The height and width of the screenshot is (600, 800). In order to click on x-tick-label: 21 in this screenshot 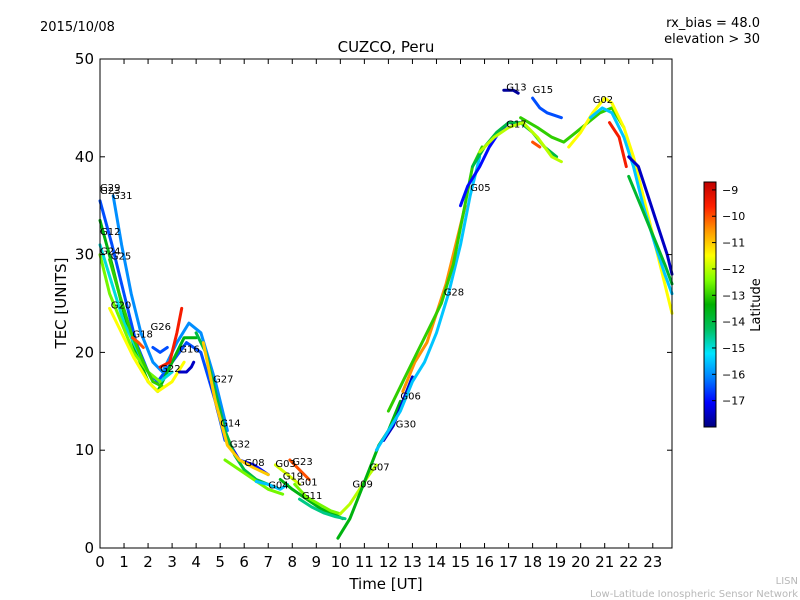, I will do `click(604, 562)`.